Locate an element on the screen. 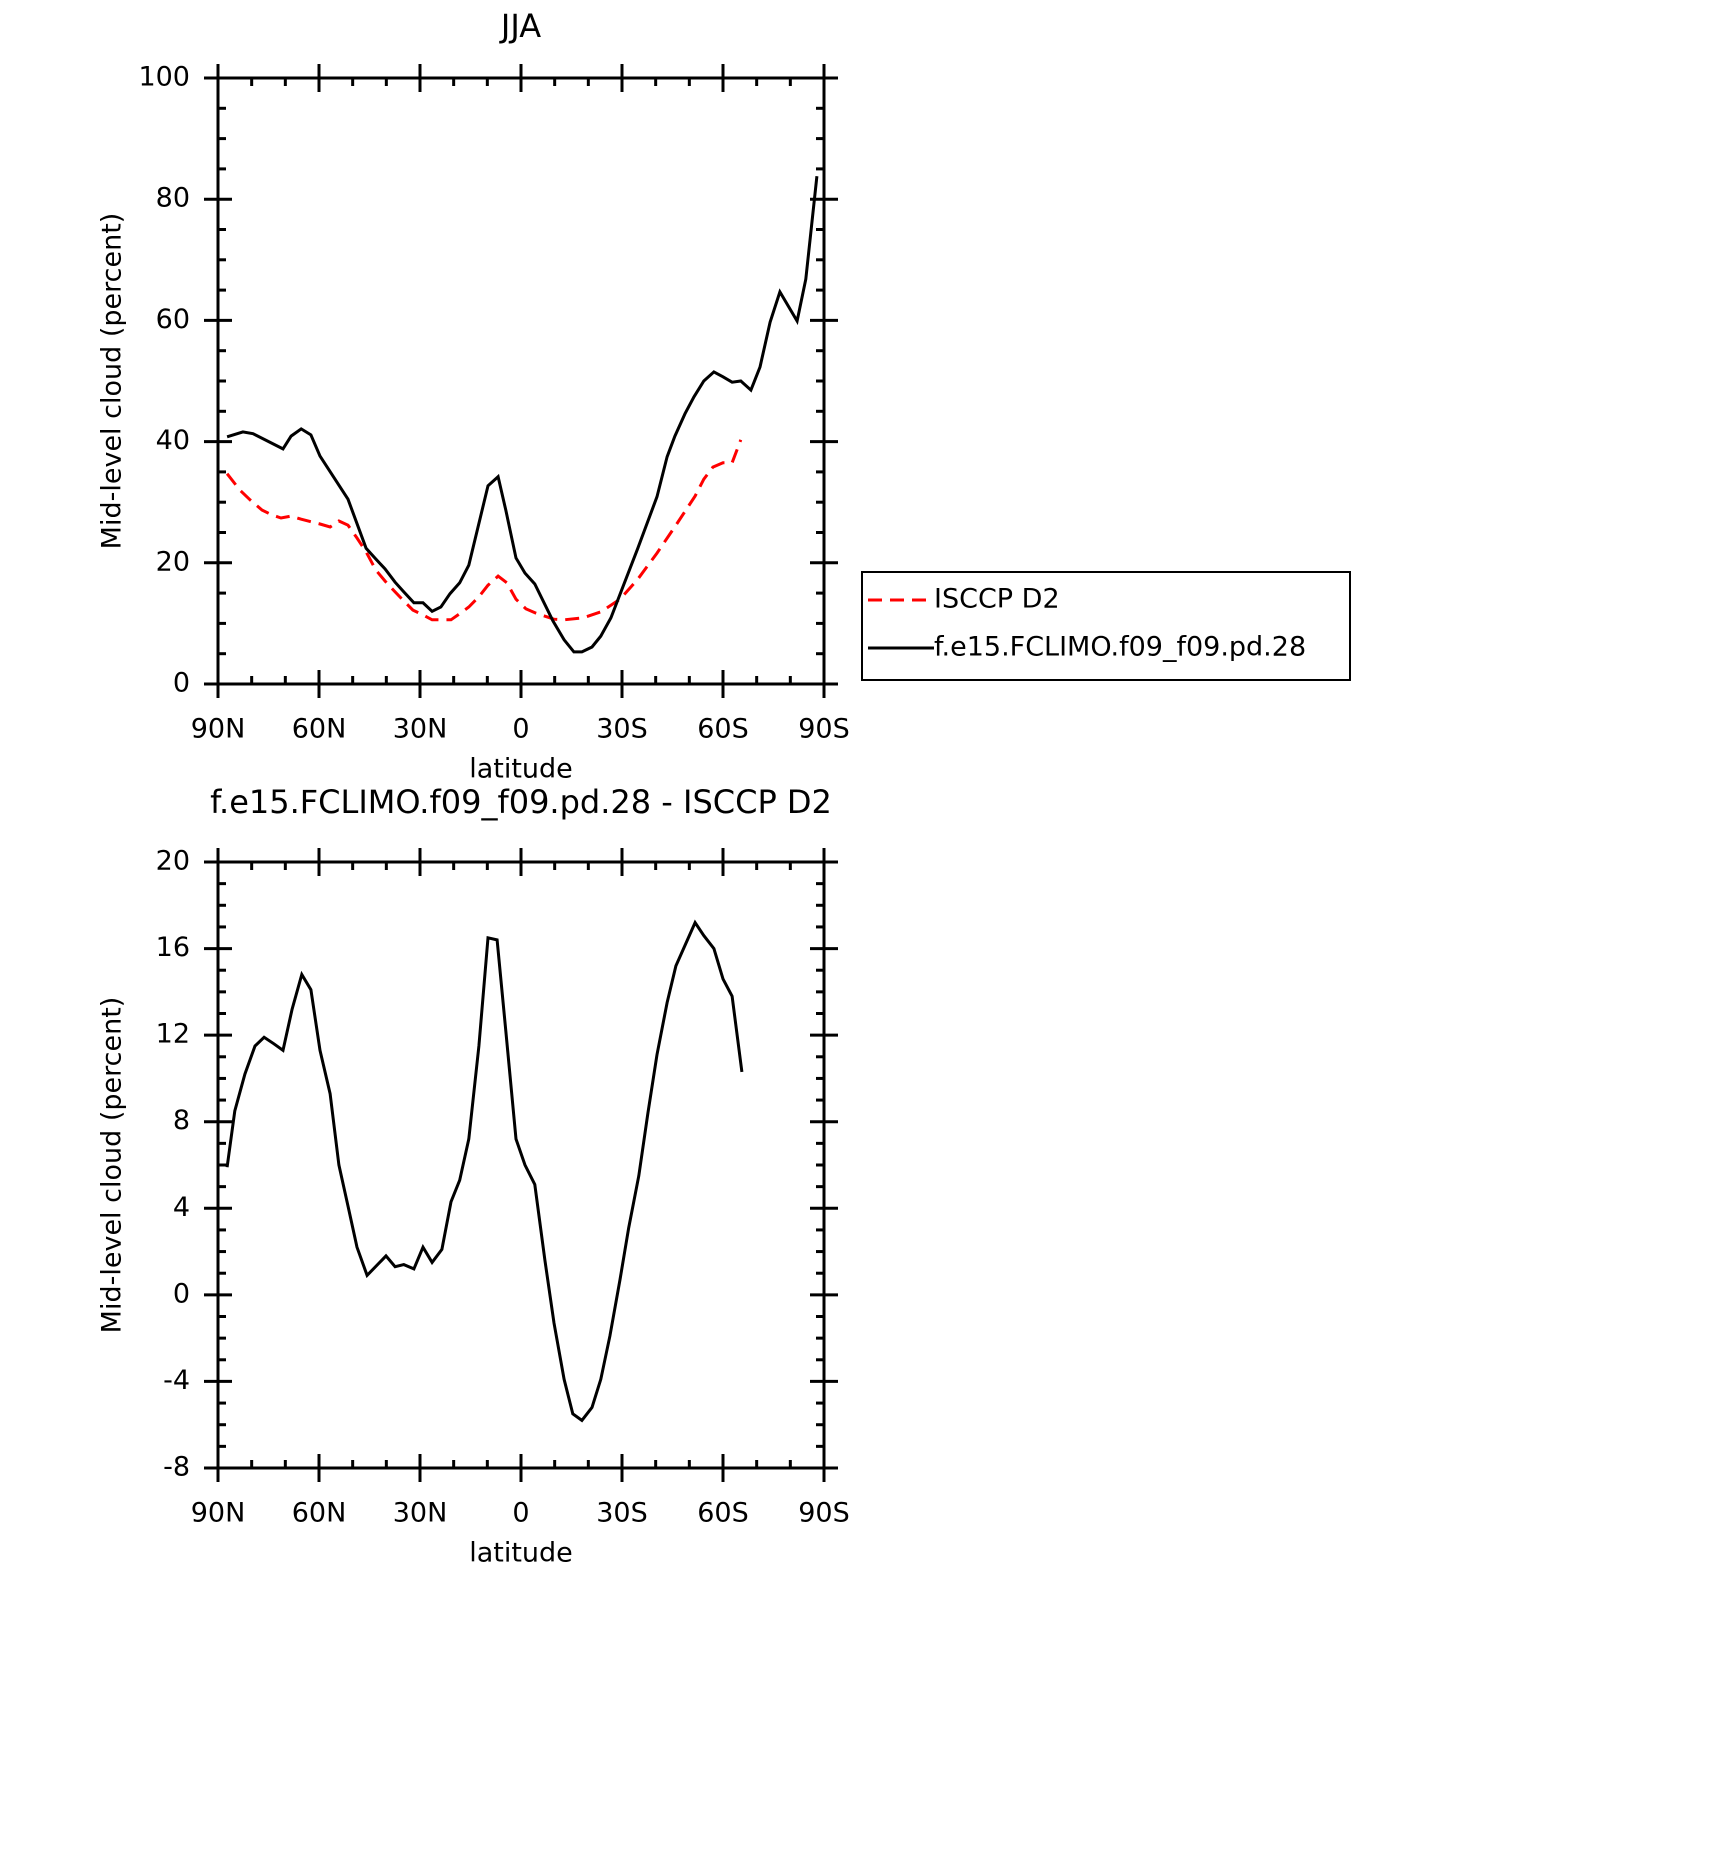 This screenshot has height=1861, width=1710. y-tick-label: 40 is located at coordinates (173, 440).